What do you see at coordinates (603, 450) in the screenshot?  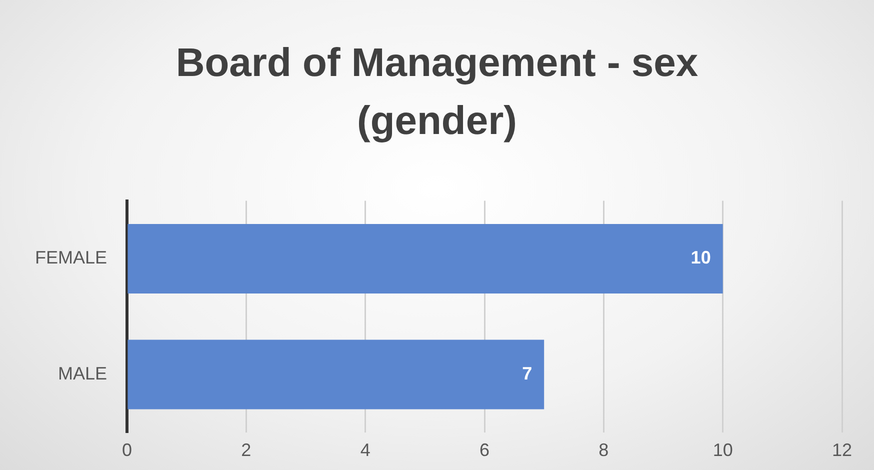 I see `x-tick-label: 8` at bounding box center [603, 450].